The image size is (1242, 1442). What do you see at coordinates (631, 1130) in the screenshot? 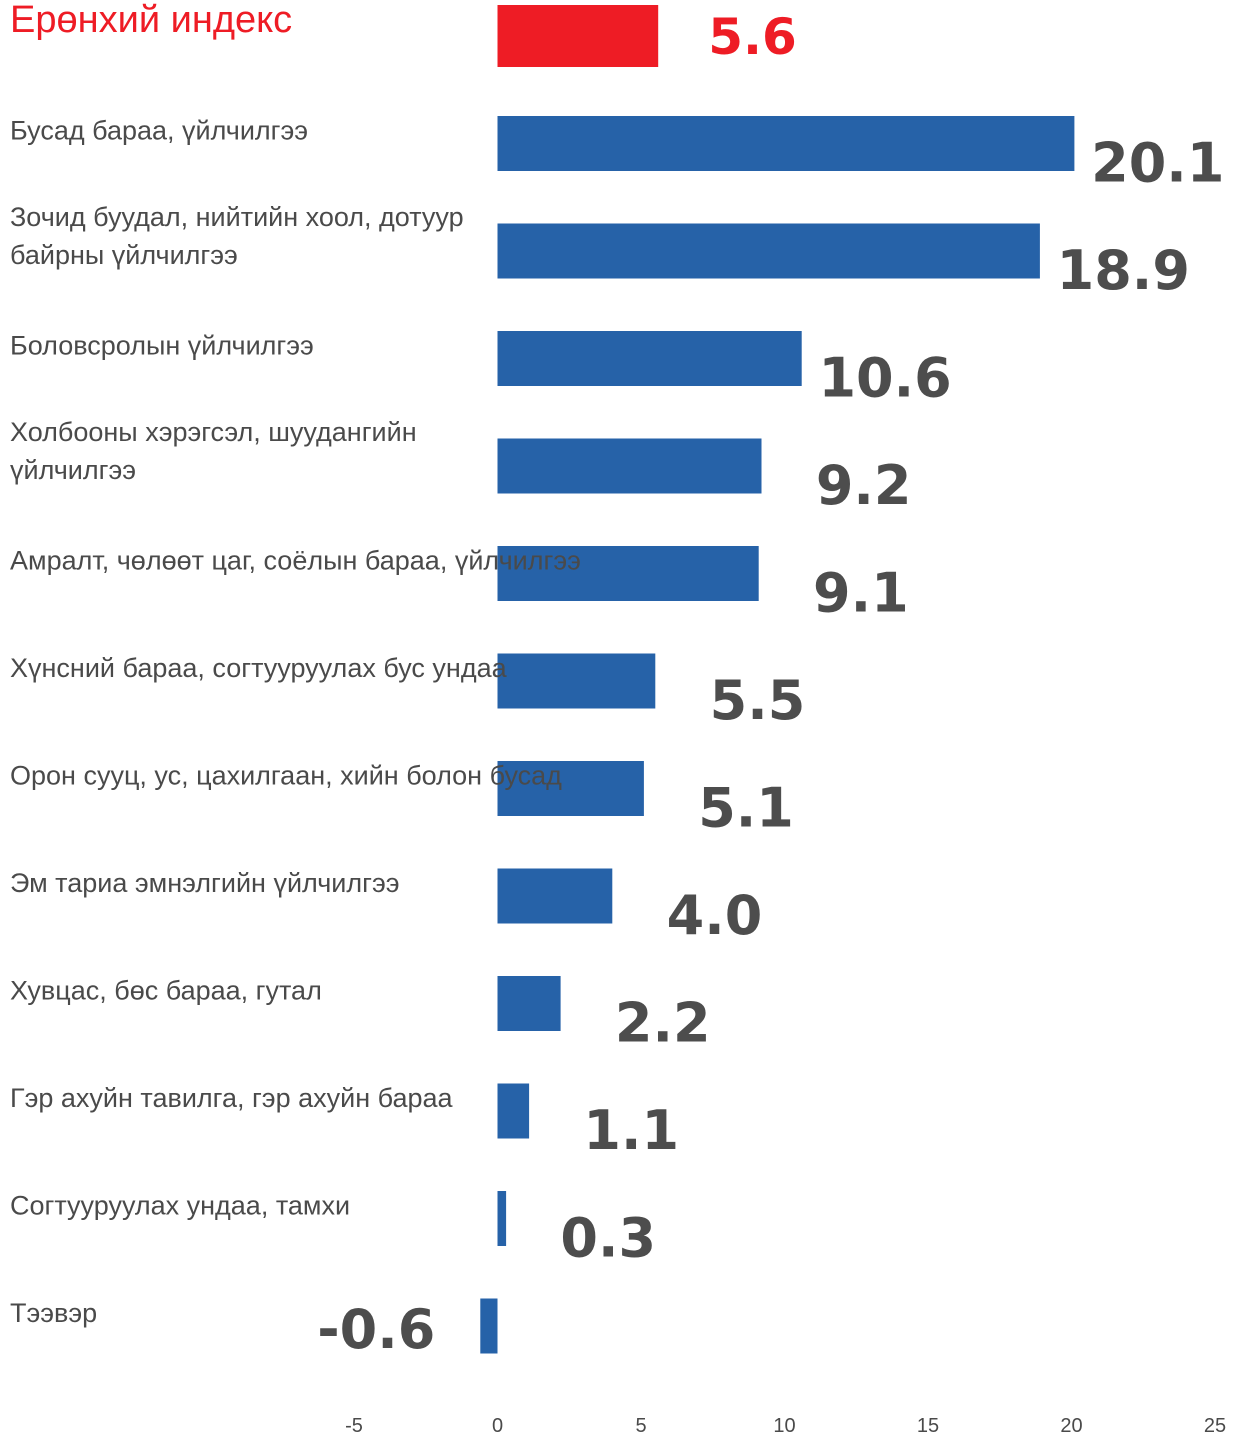
I see `value-label-10: 1.1` at bounding box center [631, 1130].